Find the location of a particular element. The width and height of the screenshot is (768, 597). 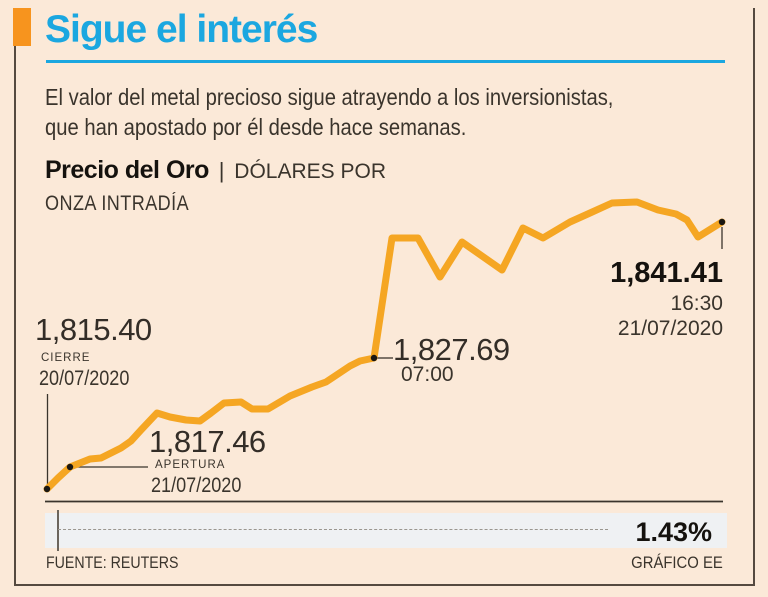

close-date: 20/07/2020 is located at coordinates (84, 378).